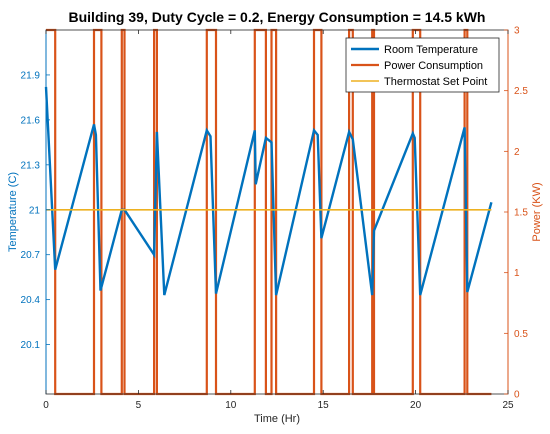 This screenshot has height=434, width=550. Describe the element at coordinates (324, 405) in the screenshot. I see `x-tick-label: 15` at that location.